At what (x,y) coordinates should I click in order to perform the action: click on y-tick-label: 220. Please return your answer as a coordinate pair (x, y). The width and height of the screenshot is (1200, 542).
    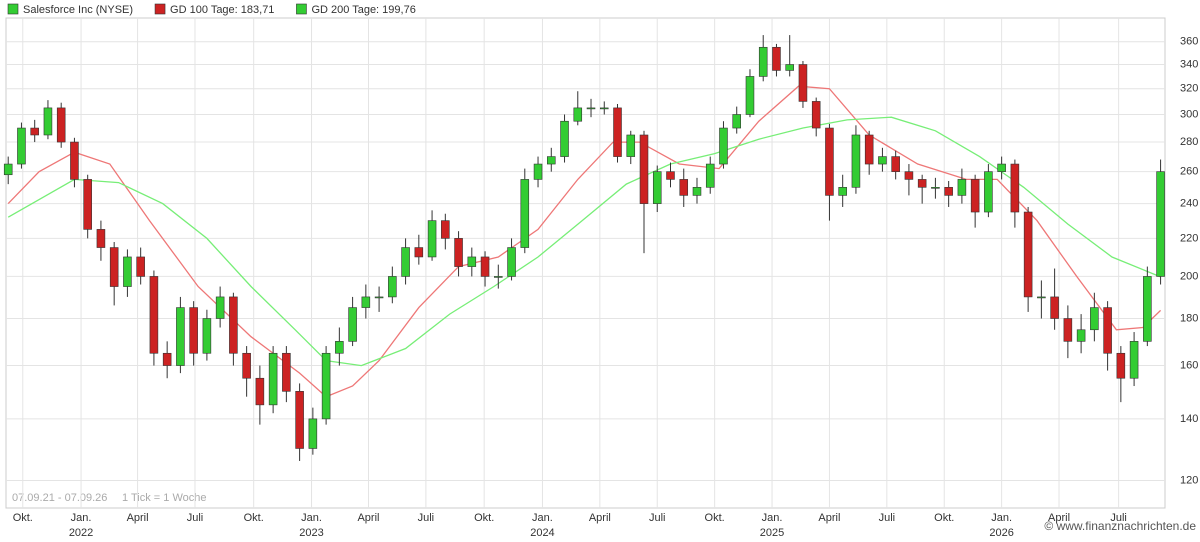
    Looking at the image, I should click on (1189, 238).